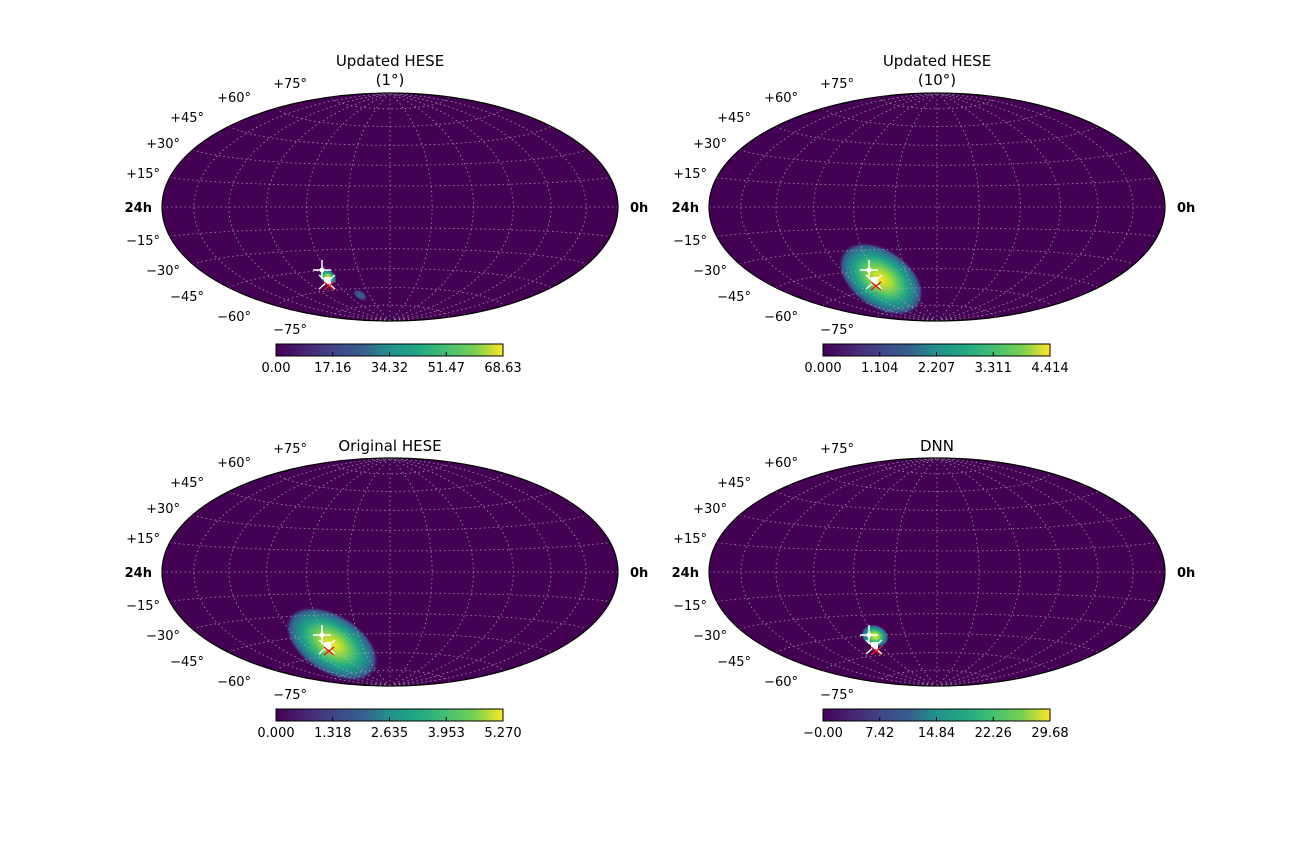 This screenshot has width=1296, height=864. What do you see at coordinates (1186, 573) in the screenshot?
I see `ra-label-right: 0h` at bounding box center [1186, 573].